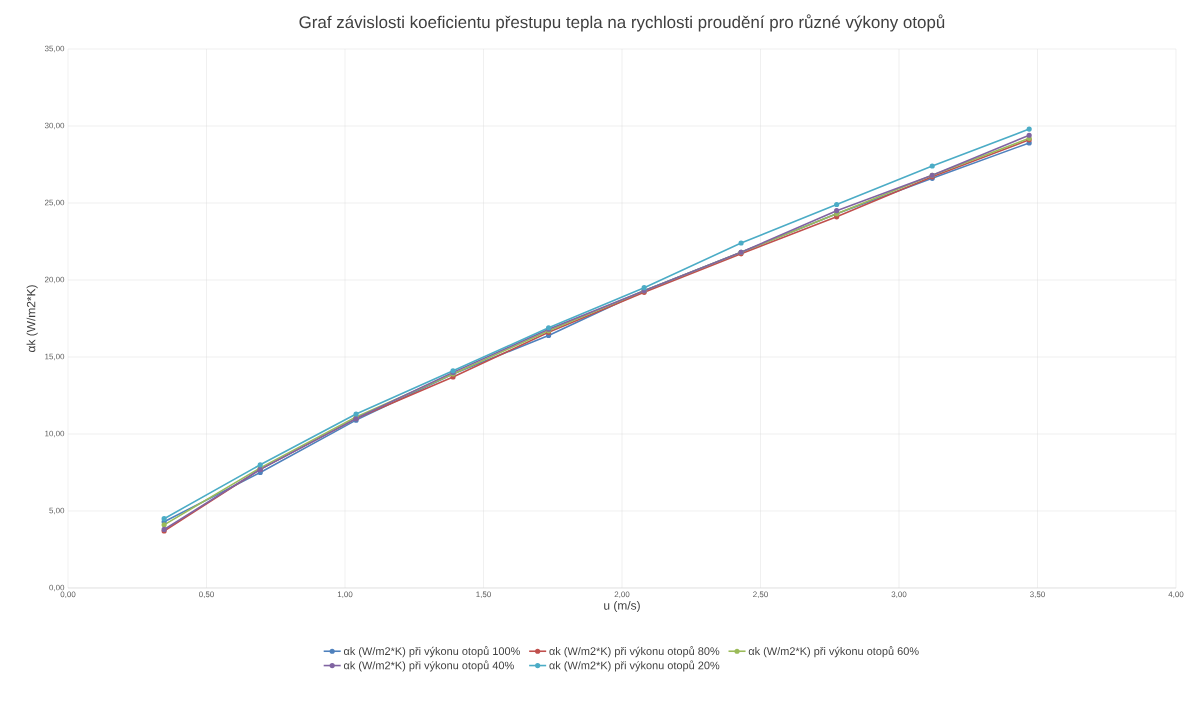  Describe the element at coordinates (431, 652) in the screenshot. I see `legend-label: αk (W/m2*K) při výkonu otopů 100%` at that location.